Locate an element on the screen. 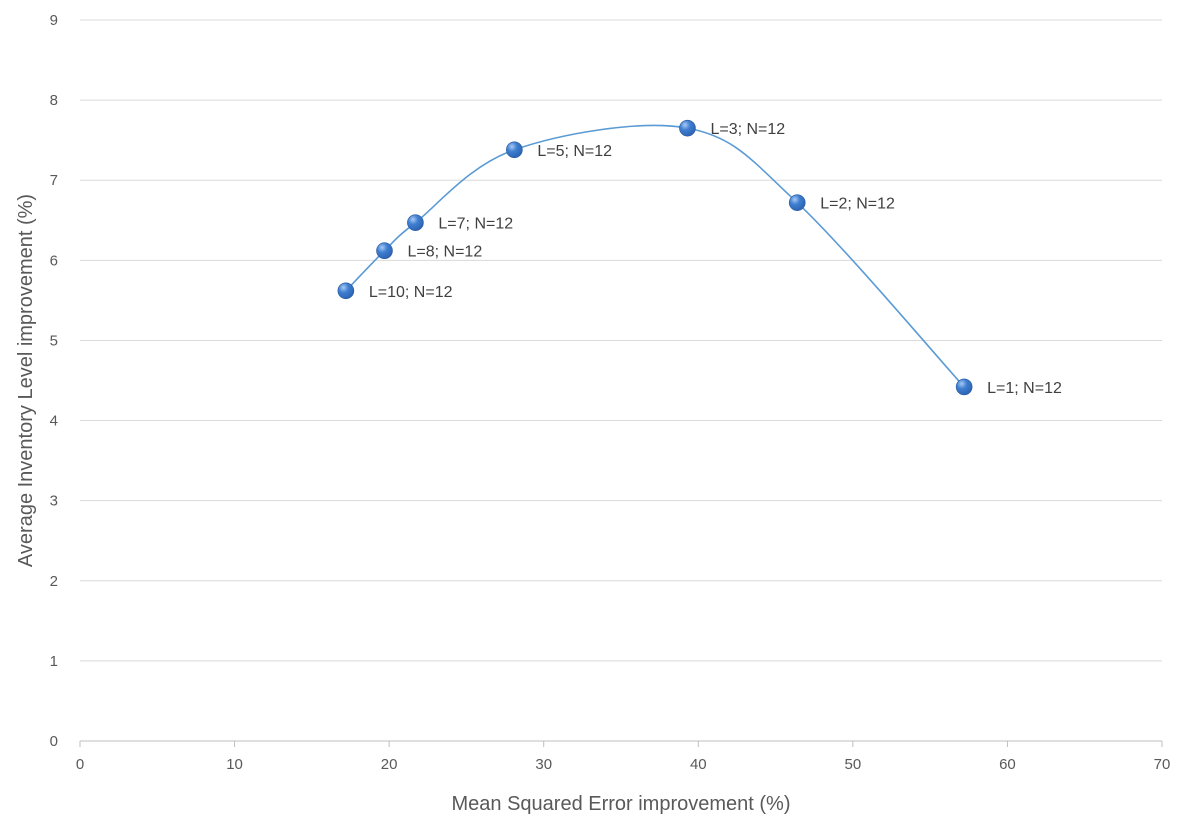 Image resolution: width=1178 pixels, height=817 pixels. x-tick-label: 60 is located at coordinates (1007, 764).